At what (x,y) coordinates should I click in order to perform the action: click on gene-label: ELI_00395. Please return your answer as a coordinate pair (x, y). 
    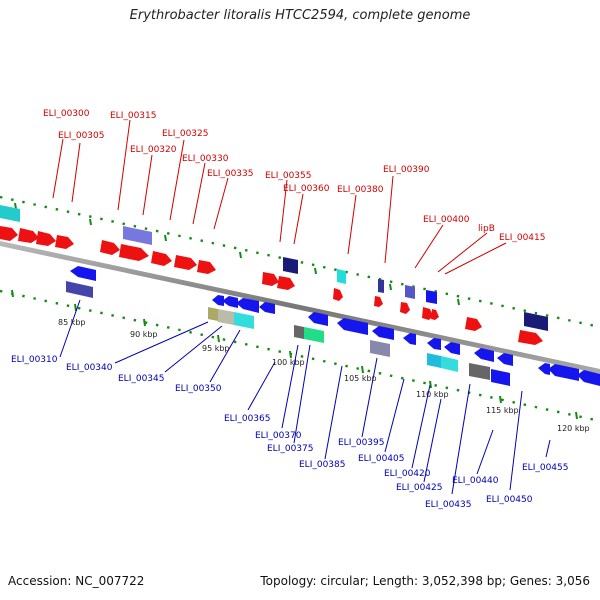
    Looking at the image, I should click on (361, 443).